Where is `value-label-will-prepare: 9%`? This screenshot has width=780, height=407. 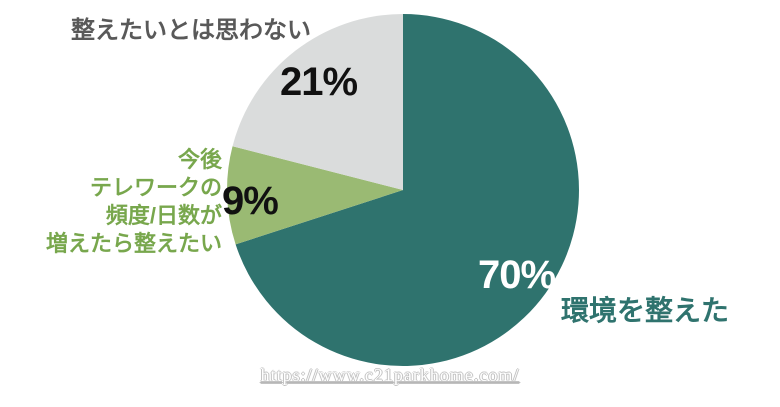
value-label-will-prepare: 9% is located at coordinates (250, 201).